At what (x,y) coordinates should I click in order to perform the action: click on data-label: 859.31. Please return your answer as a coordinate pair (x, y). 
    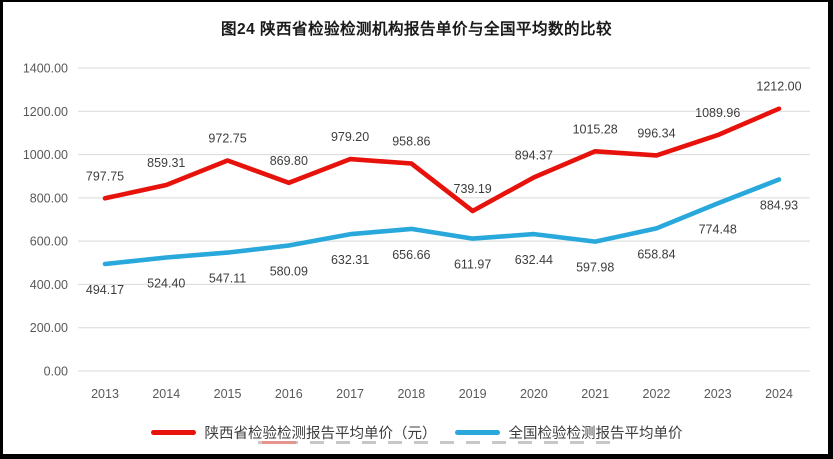
    Looking at the image, I should click on (166, 163).